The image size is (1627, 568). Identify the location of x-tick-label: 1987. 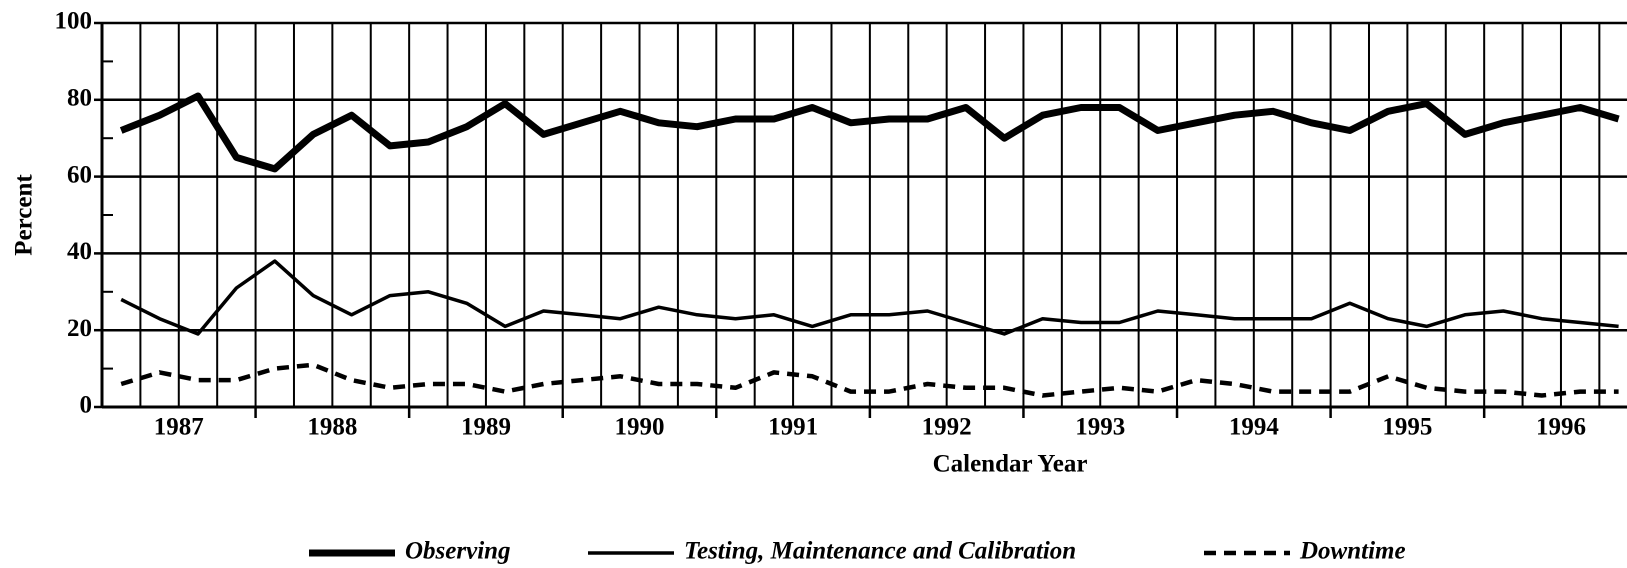
(179, 427).